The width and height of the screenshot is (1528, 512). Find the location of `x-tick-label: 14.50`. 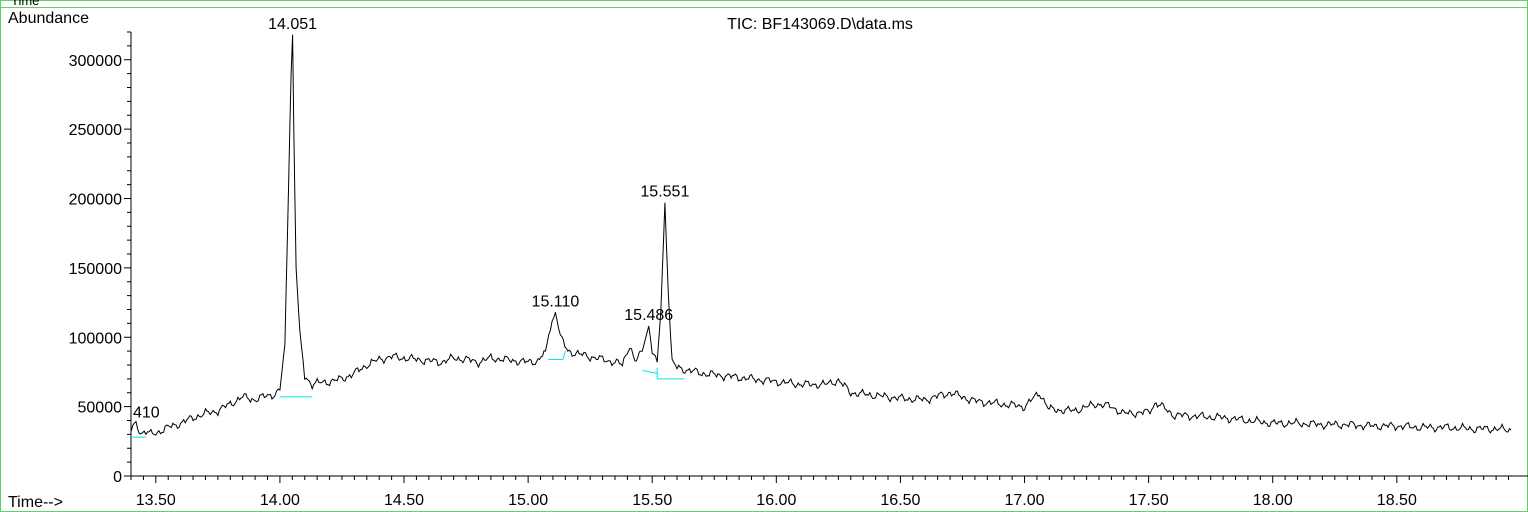

x-tick-label: 14.50 is located at coordinates (404, 500).